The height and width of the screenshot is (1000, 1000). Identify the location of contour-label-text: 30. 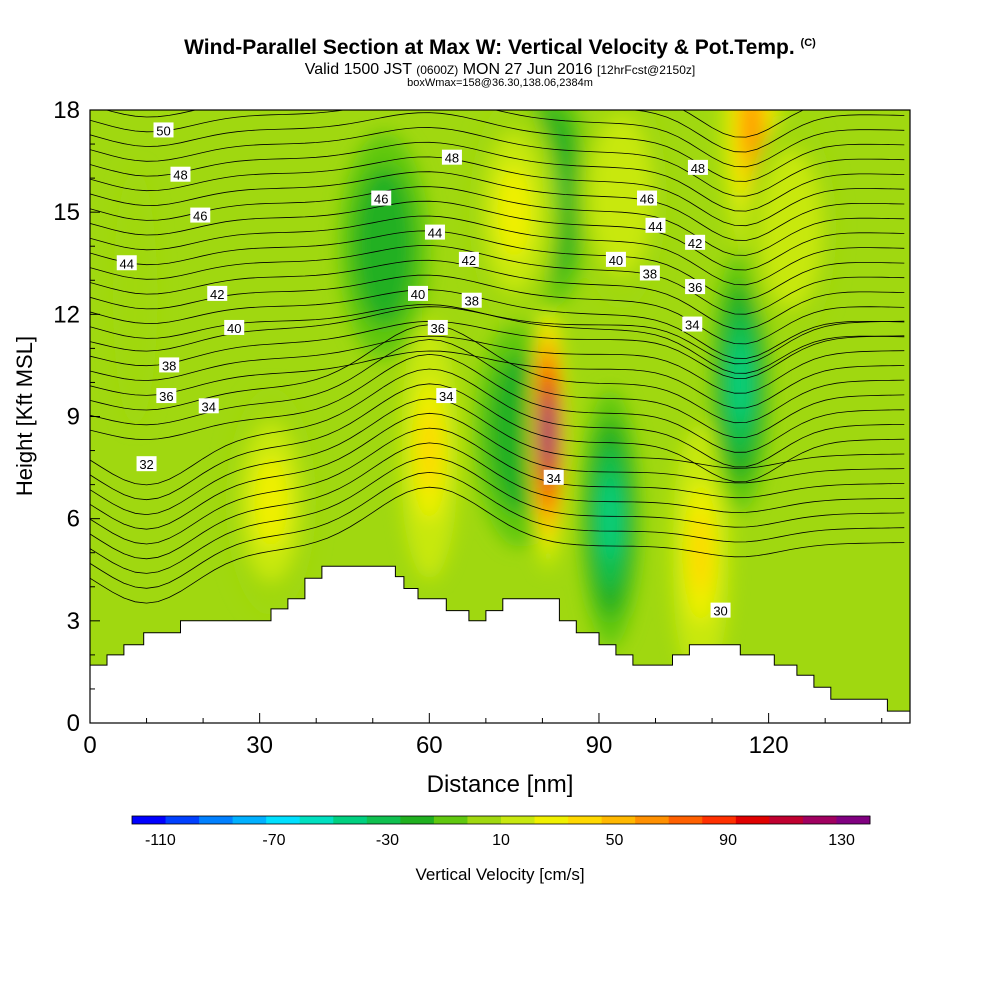
(720, 611).